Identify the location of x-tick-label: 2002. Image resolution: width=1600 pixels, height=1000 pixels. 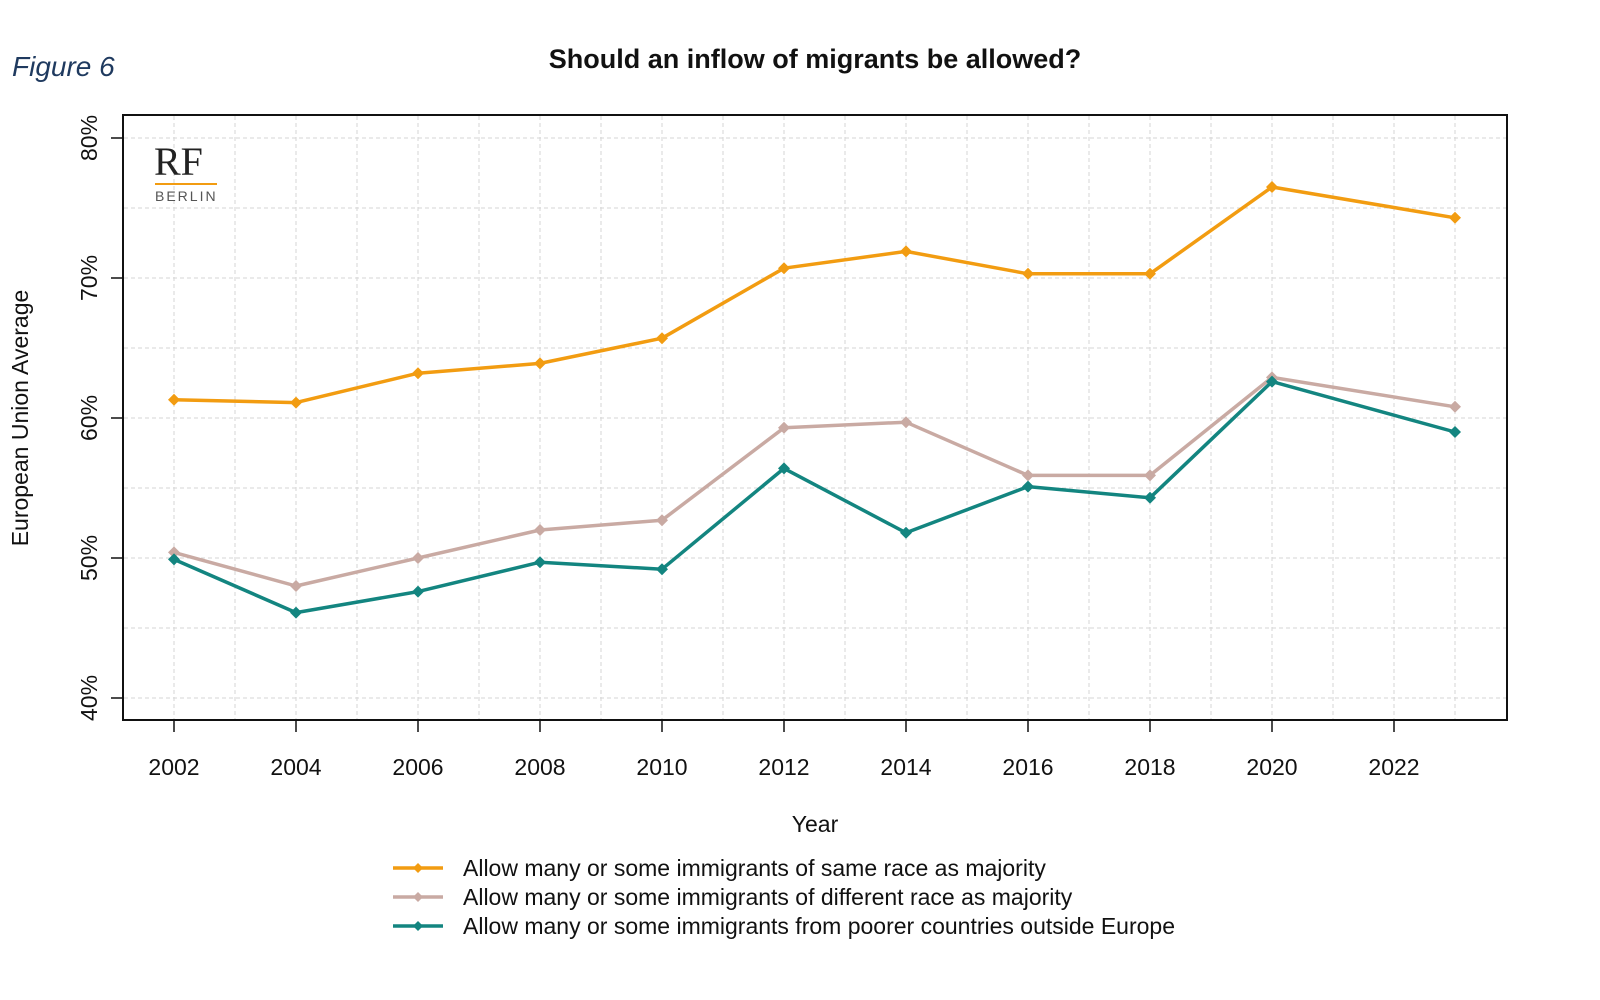
(173, 767).